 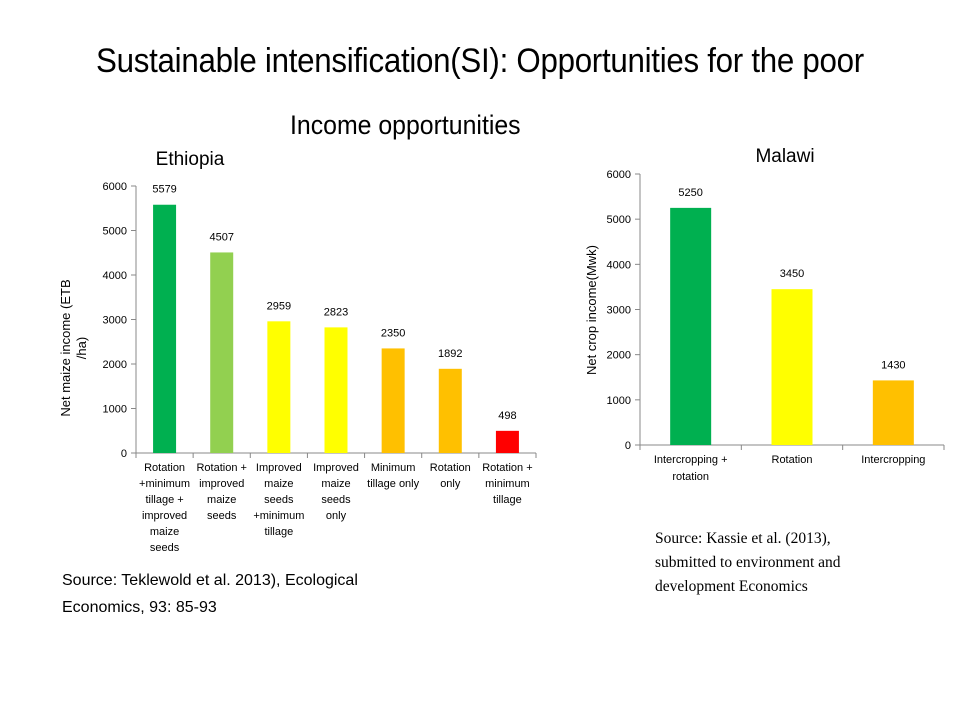 I want to click on slide-subtitle: Income opportunities, so click(x=405, y=125).